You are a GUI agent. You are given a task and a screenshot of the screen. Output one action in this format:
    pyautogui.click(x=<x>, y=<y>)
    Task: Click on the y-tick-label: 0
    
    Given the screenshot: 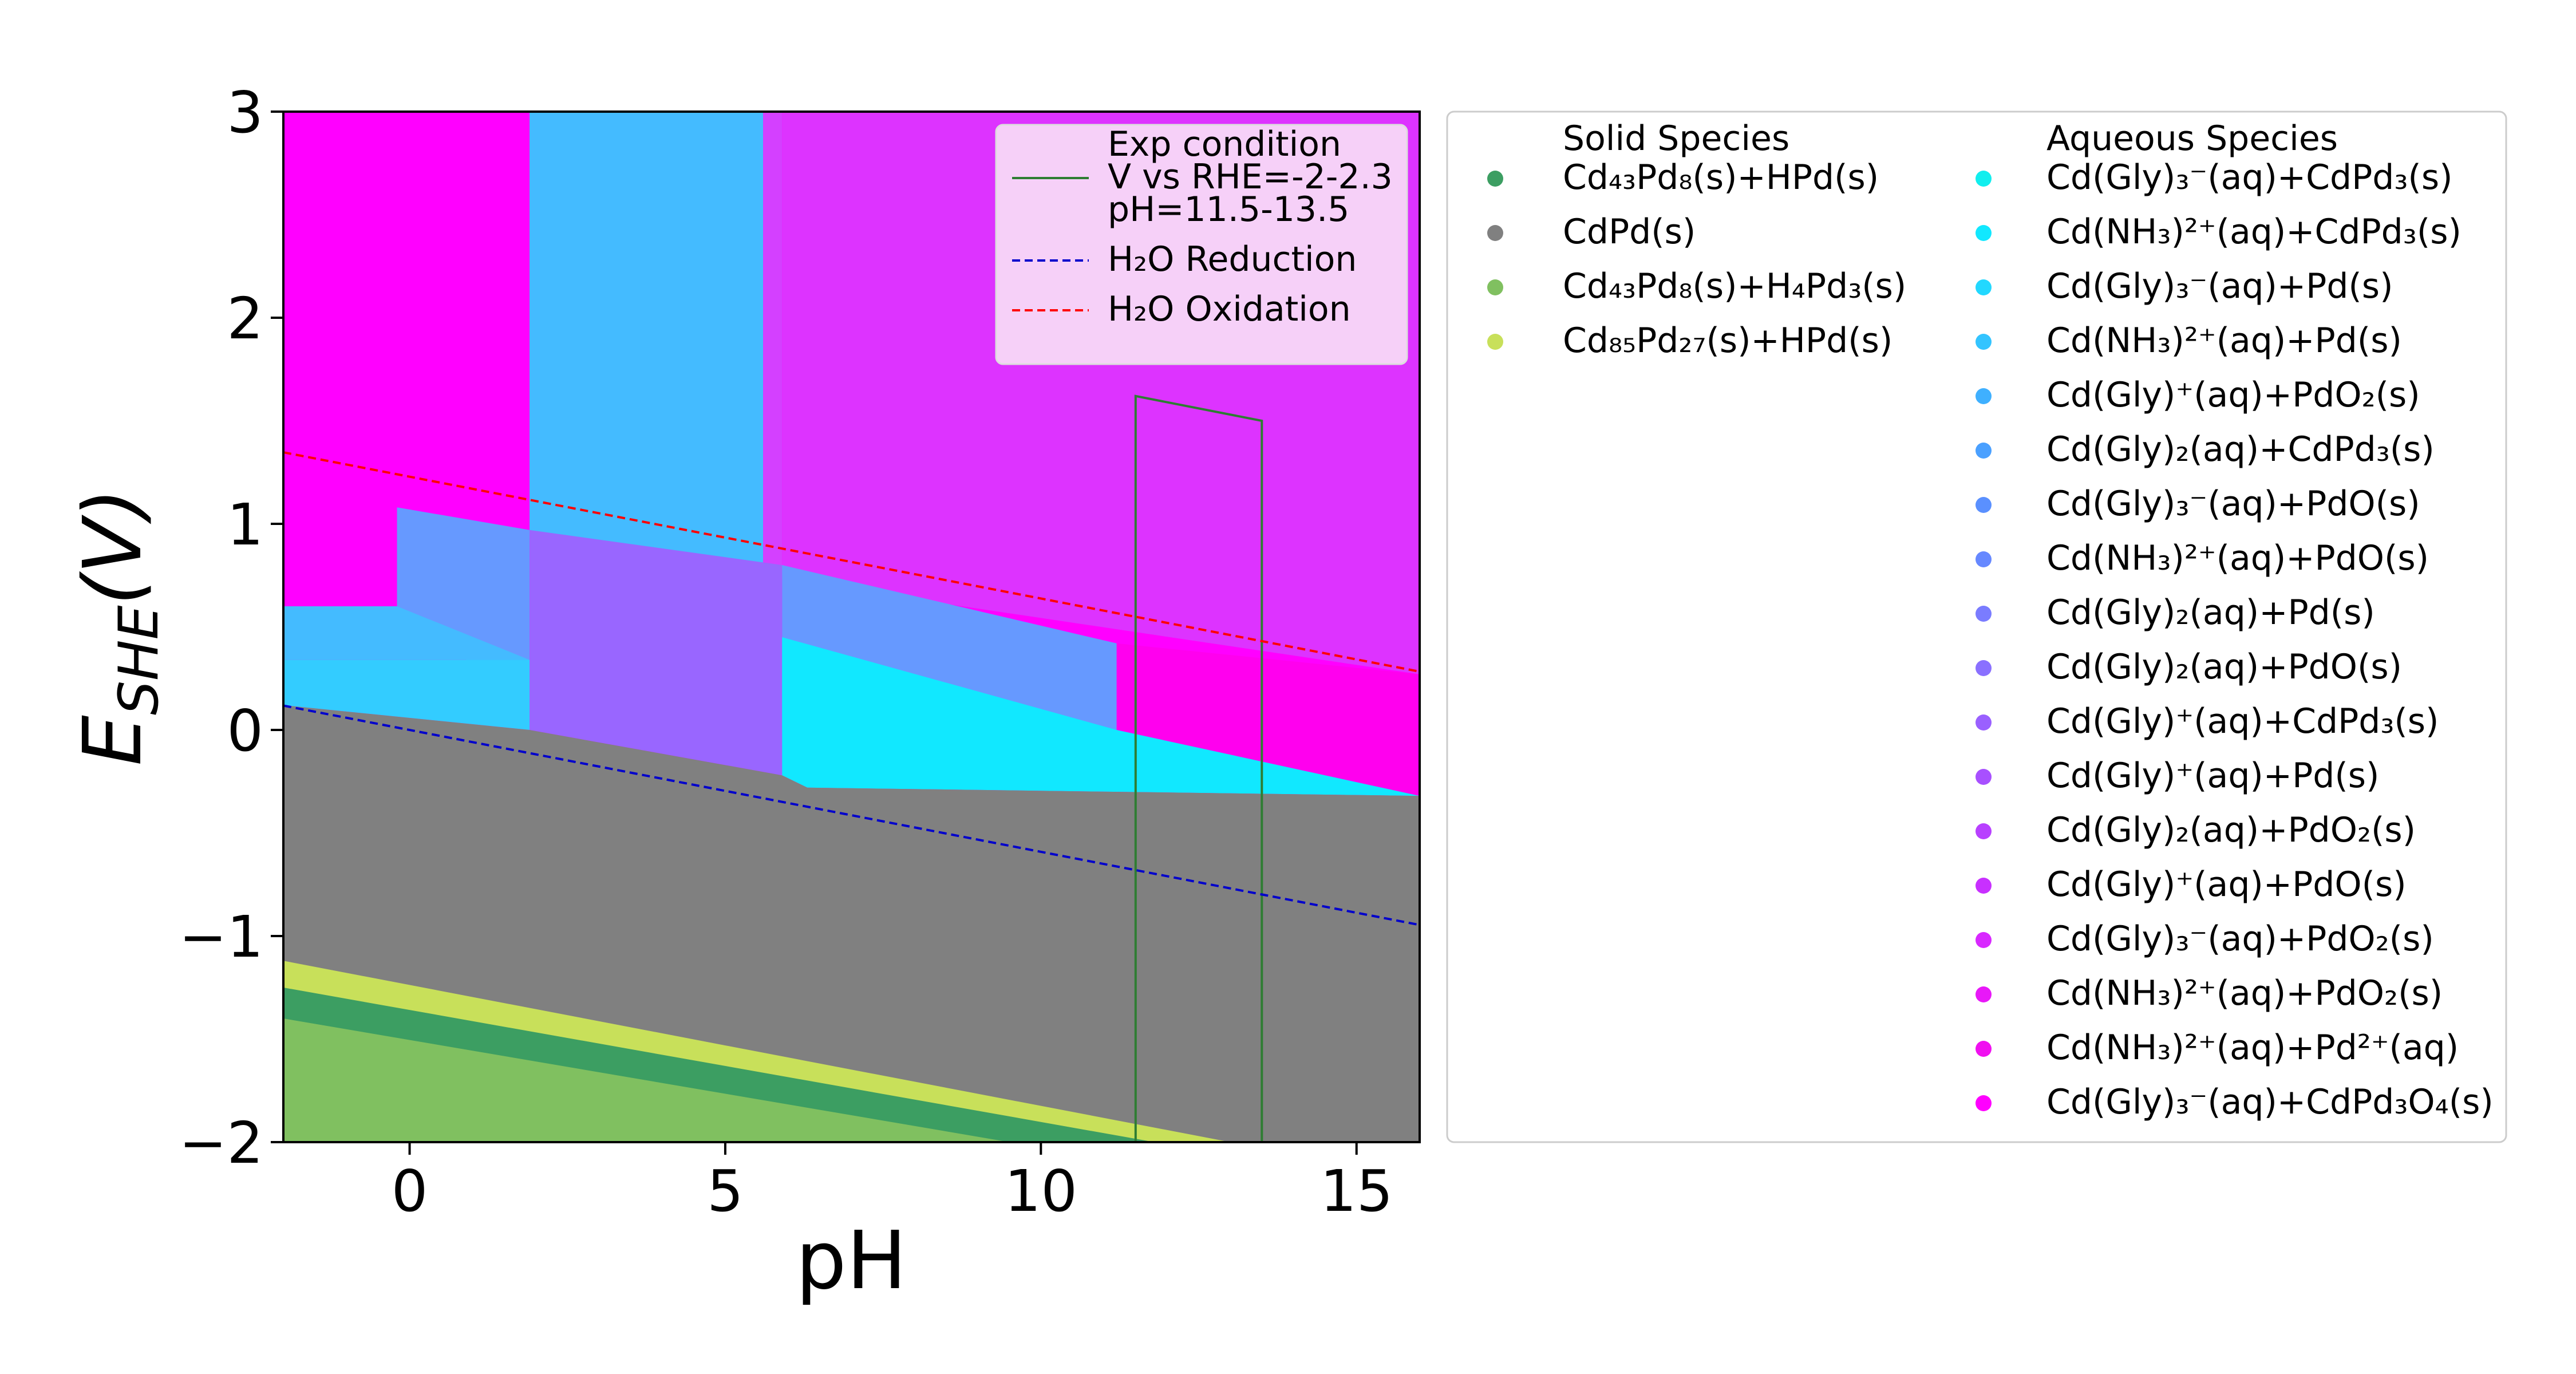 What is the action you would take?
    pyautogui.click(x=245, y=731)
    